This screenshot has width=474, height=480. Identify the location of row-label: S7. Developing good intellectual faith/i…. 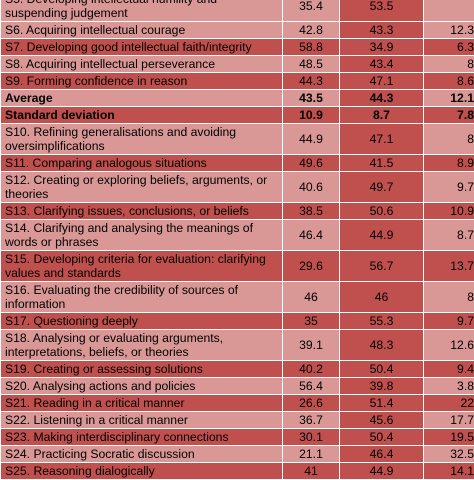
(142, 47).